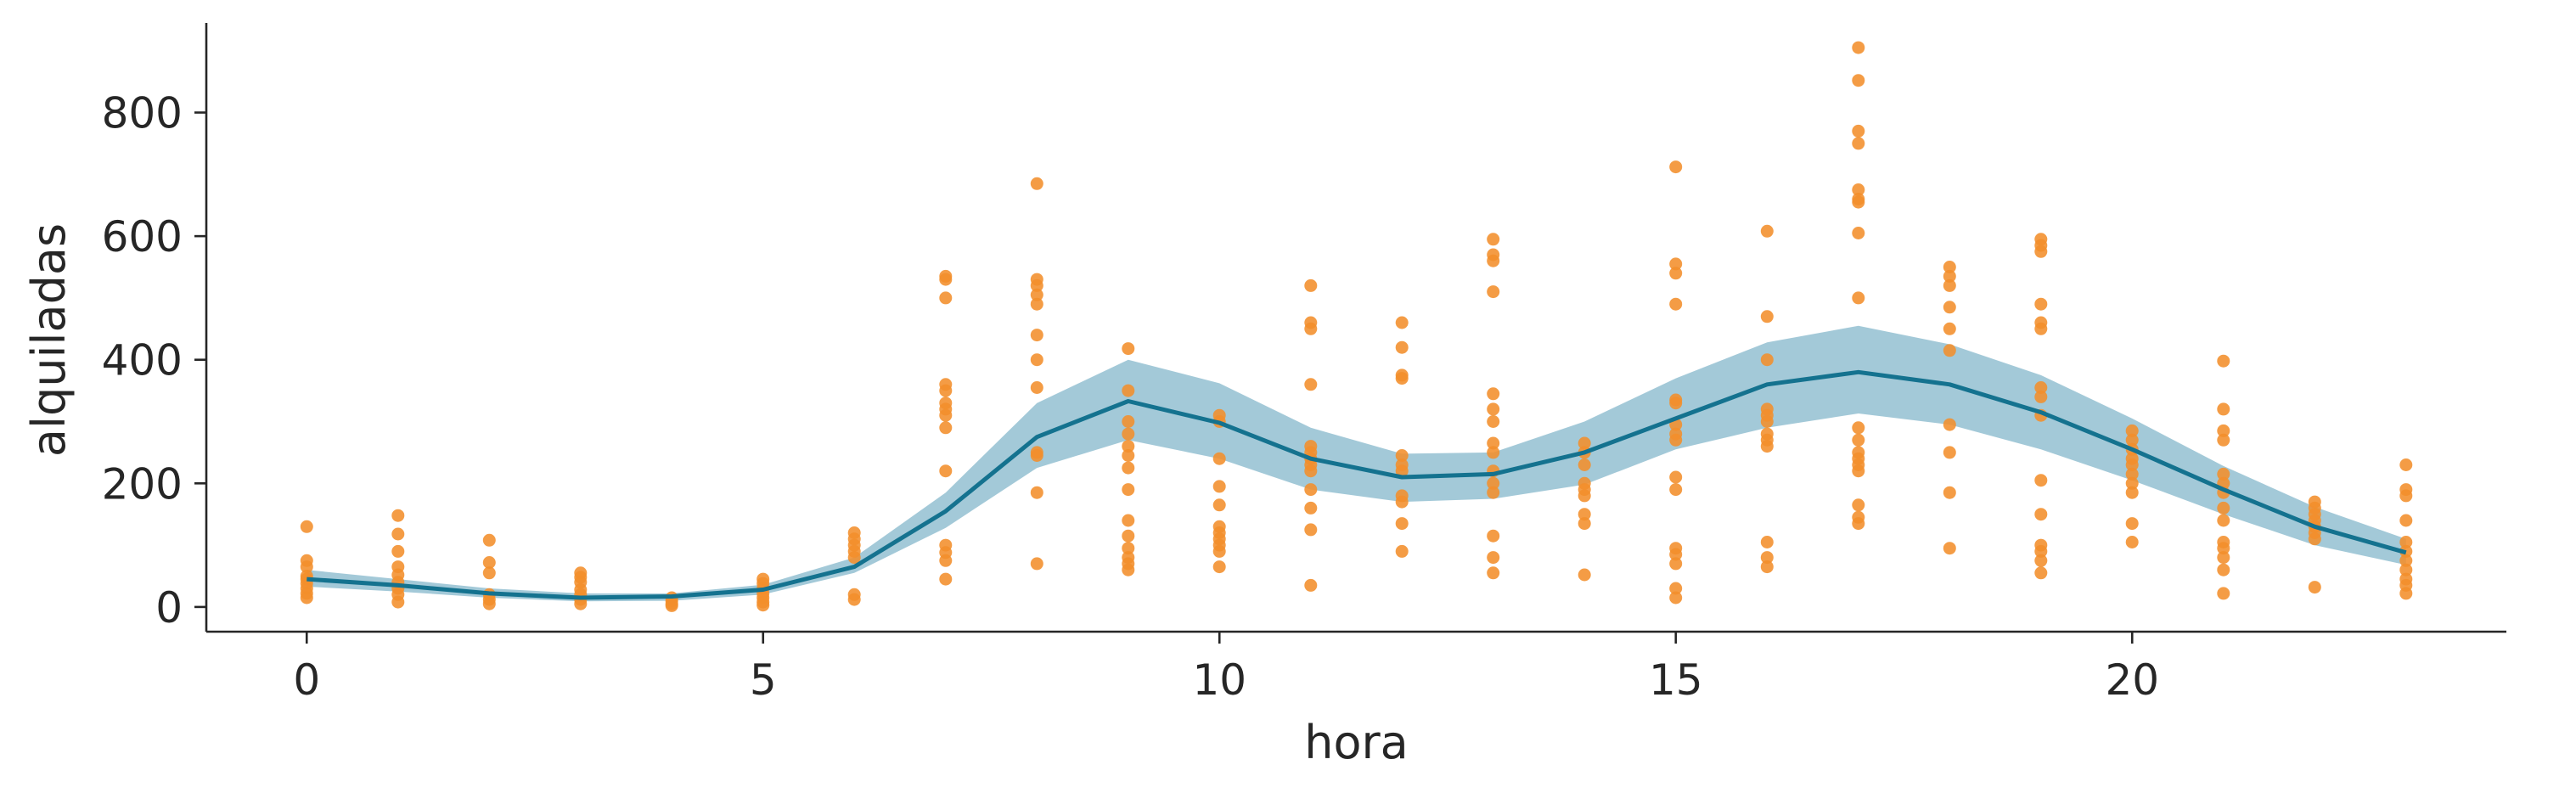 The width and height of the screenshot is (2576, 793). I want to click on y-tick-label: 400, so click(142, 360).